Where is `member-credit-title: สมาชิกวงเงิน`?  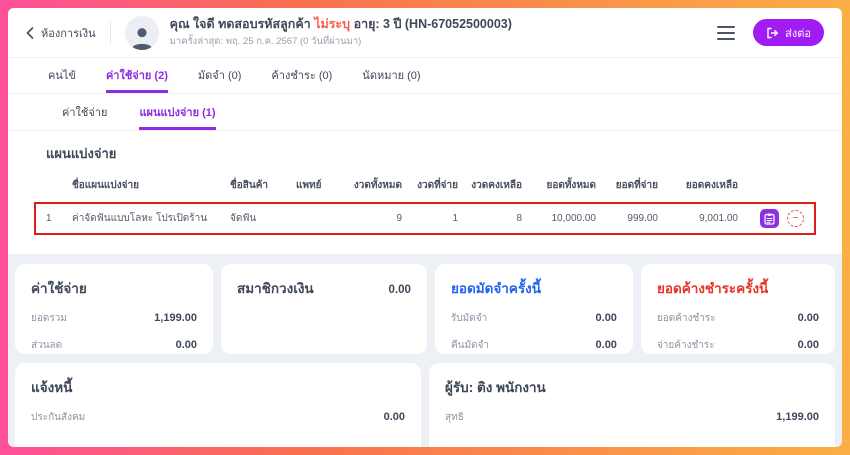
member-credit-title: สมาชิกวงเงิน is located at coordinates (275, 288).